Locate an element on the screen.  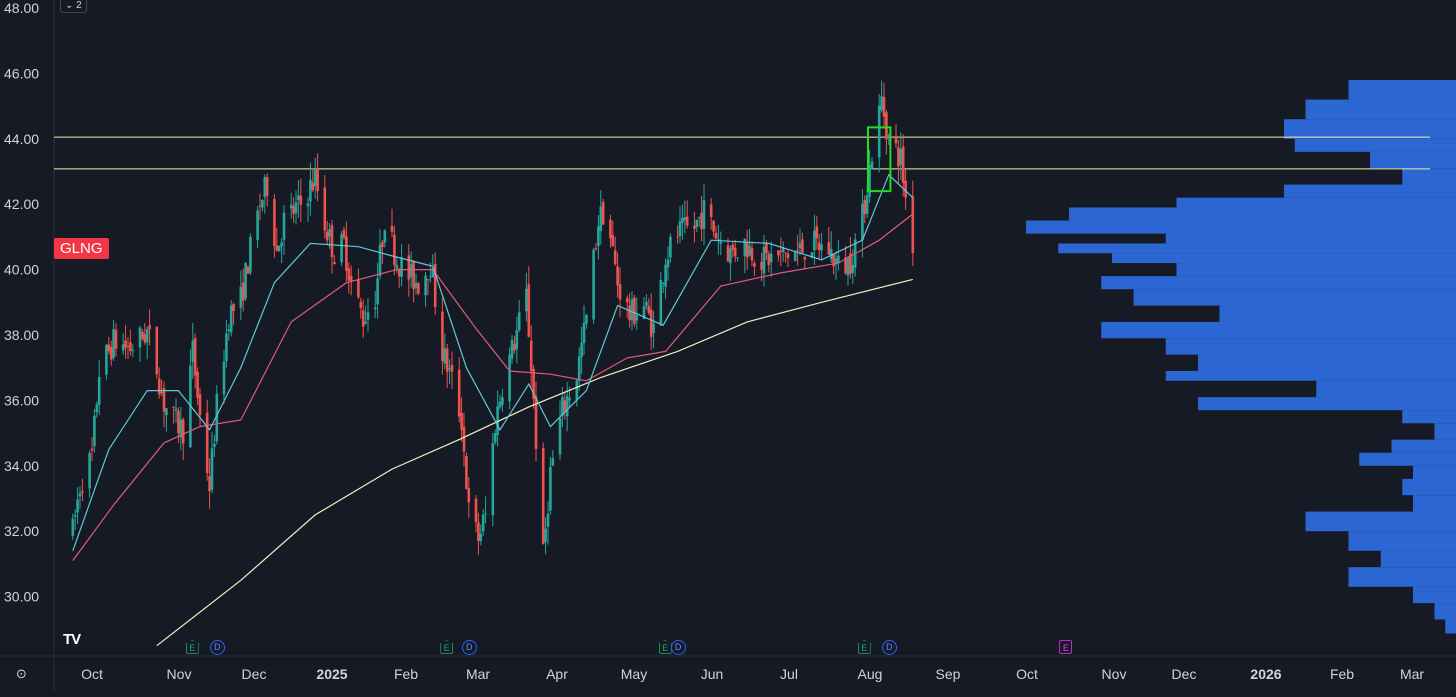
x-tick-label: Oct is located at coordinates (1027, 674).